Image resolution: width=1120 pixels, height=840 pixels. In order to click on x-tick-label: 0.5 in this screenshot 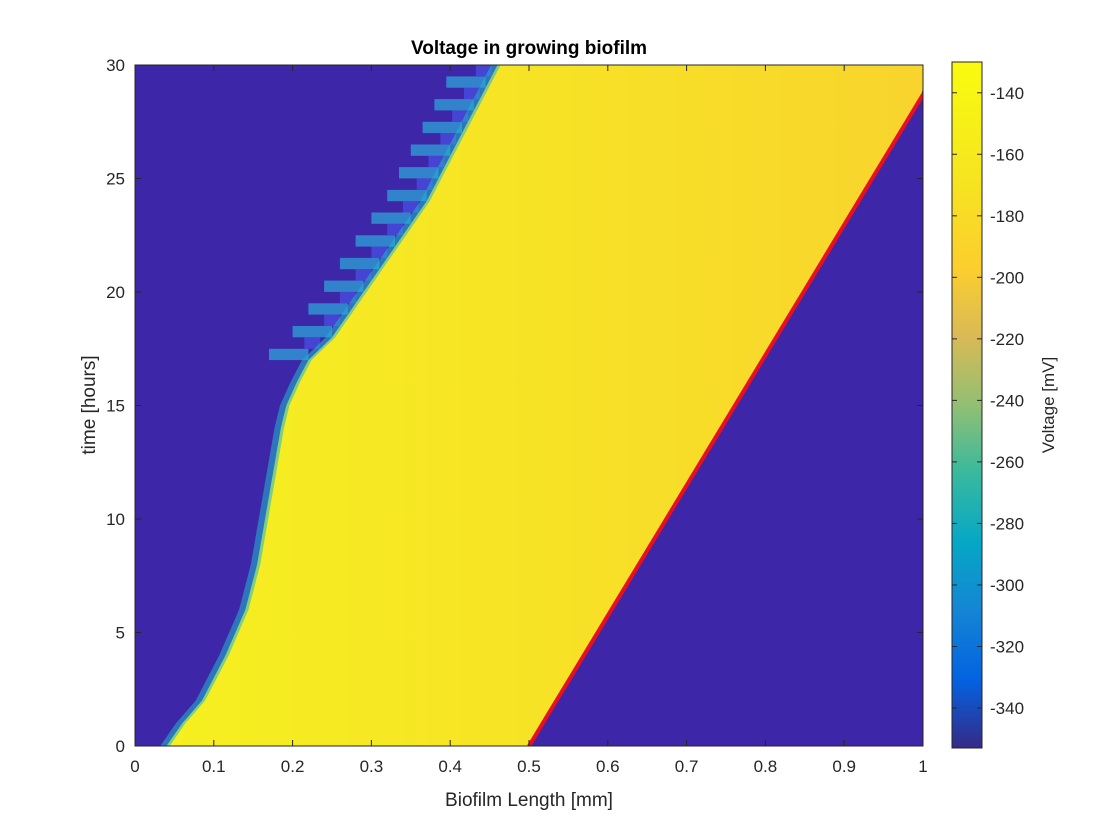, I will do `click(529, 766)`.